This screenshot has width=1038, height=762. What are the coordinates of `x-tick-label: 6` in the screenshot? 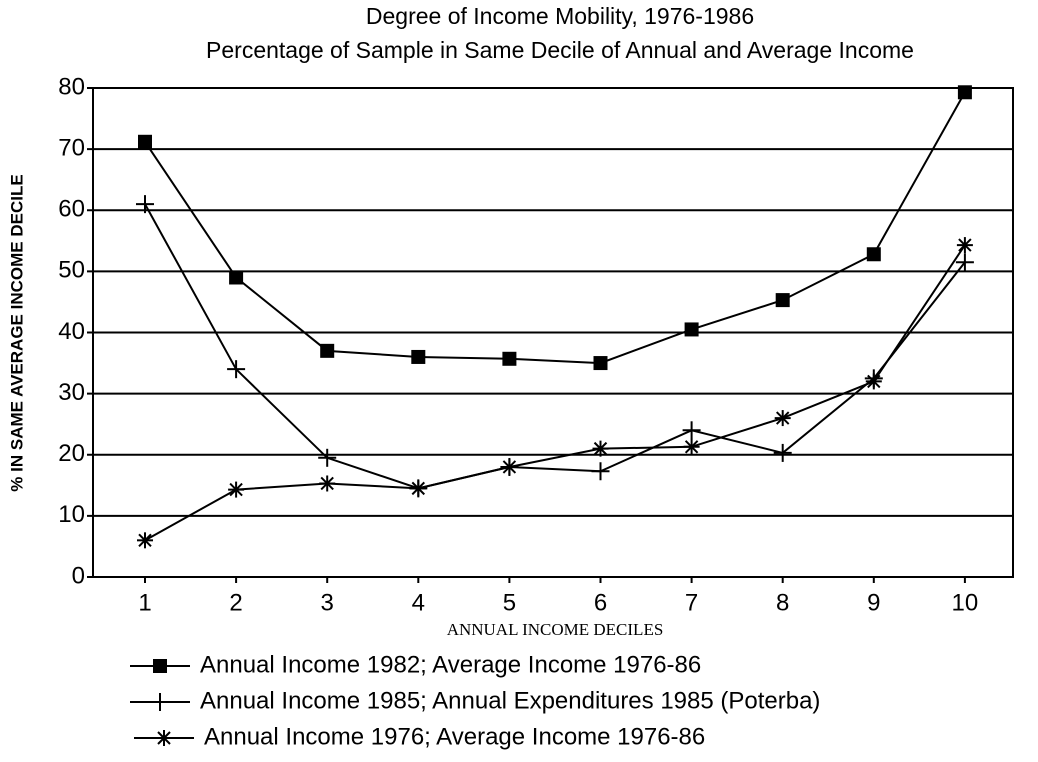 It's located at (600, 602).